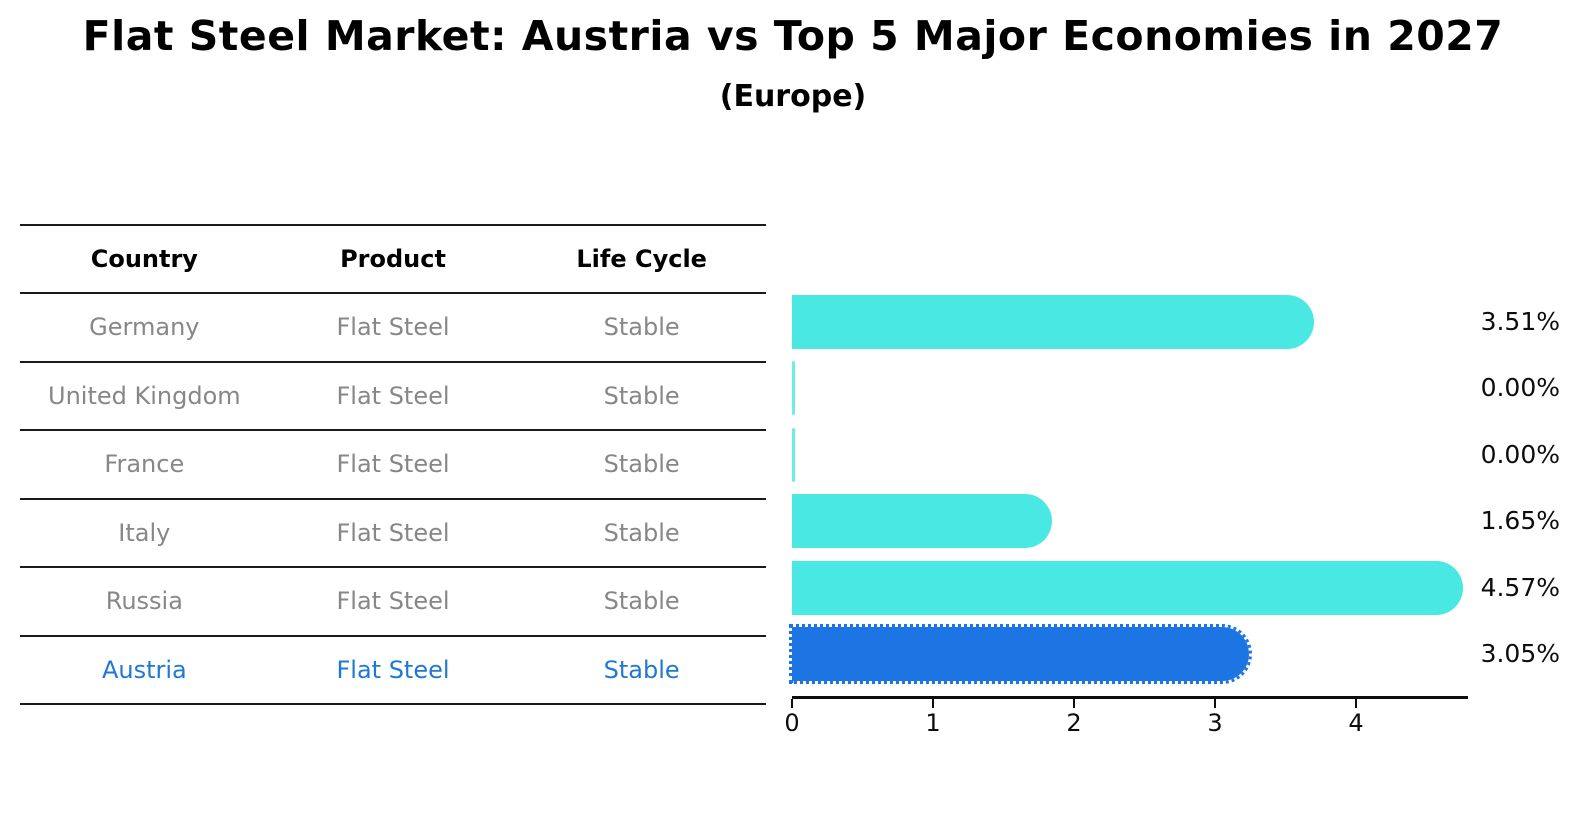  Describe the element at coordinates (144, 669) in the screenshot. I see `cell-country: Austria` at that location.